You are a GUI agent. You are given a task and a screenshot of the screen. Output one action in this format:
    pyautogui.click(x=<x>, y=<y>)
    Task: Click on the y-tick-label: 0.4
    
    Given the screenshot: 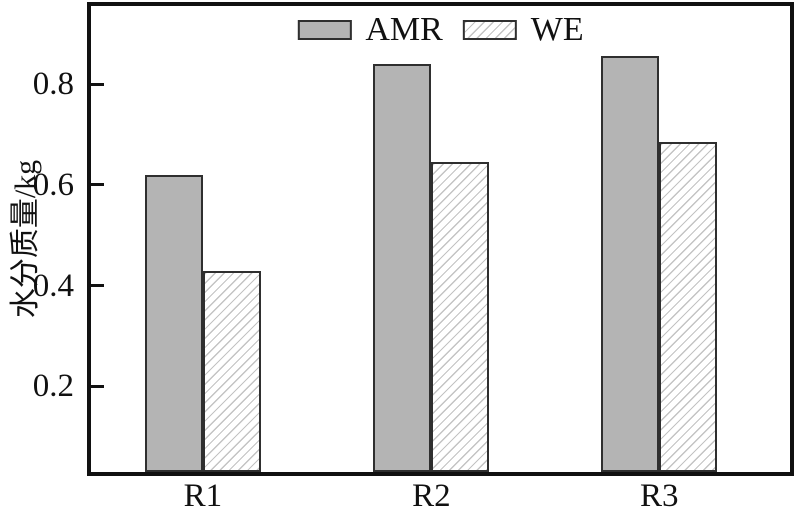 What is the action you would take?
    pyautogui.click(x=53, y=285)
    